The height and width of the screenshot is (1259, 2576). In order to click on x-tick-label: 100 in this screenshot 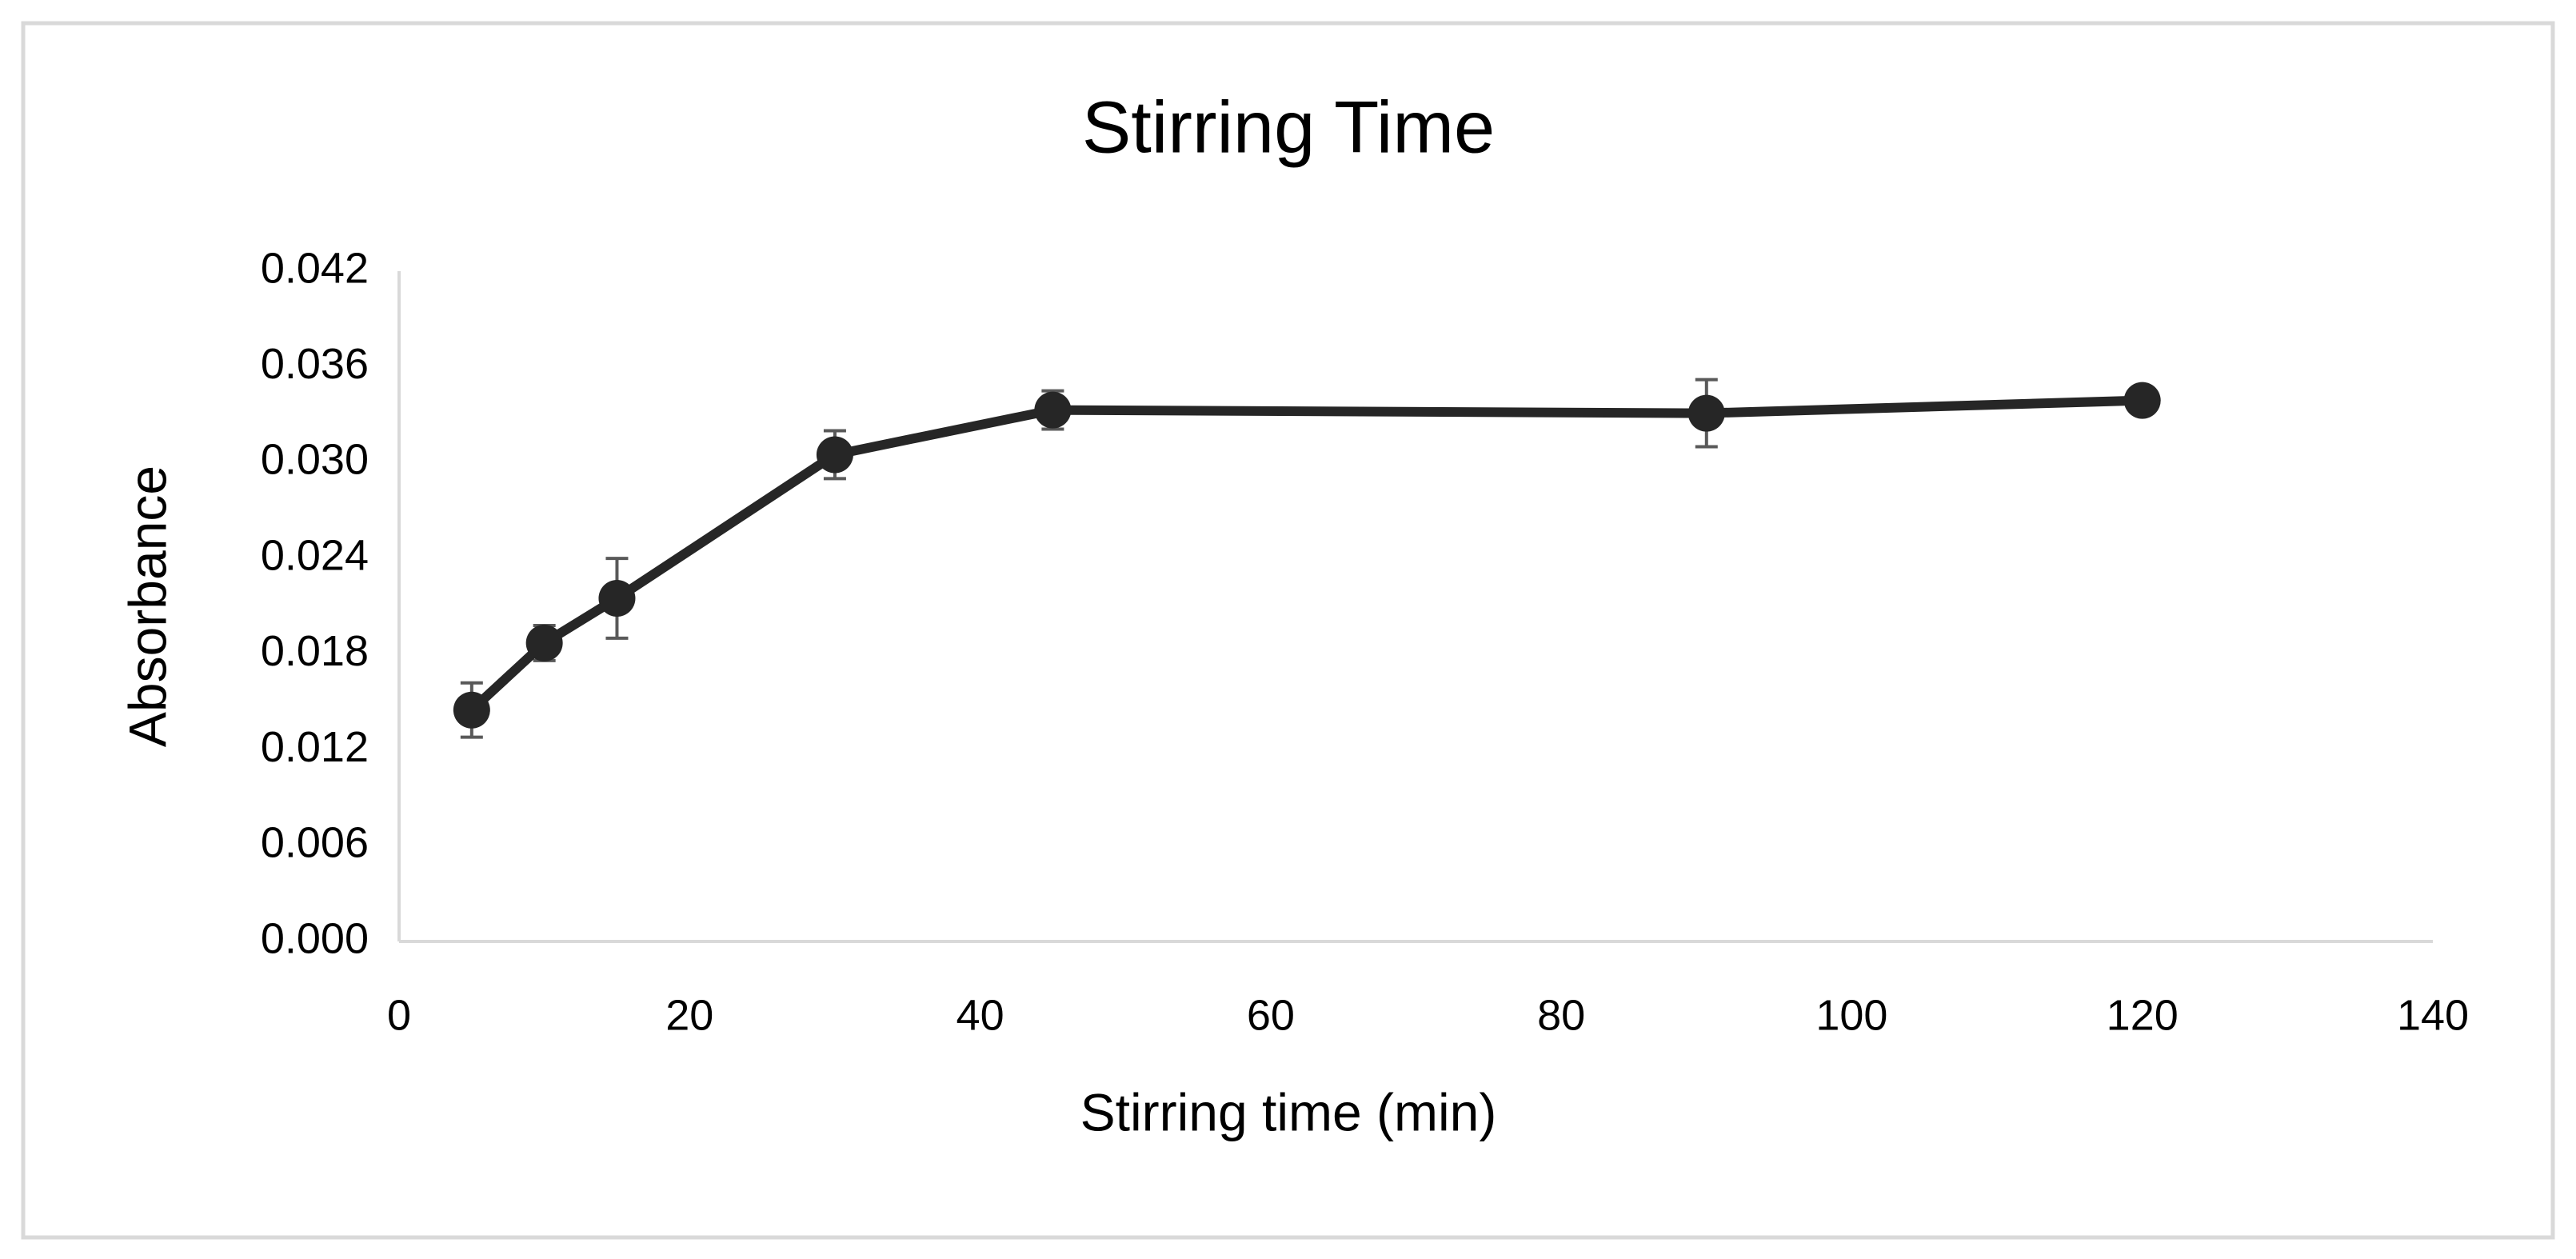, I will do `click(1851, 1015)`.